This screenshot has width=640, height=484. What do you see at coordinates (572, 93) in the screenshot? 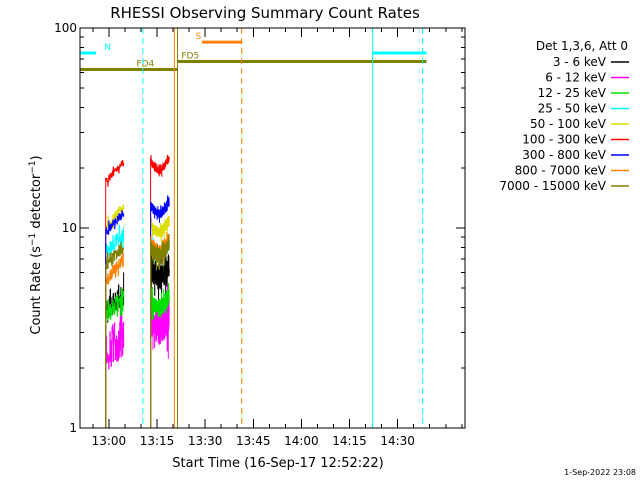
I see `legend-label-2: 12 - 25 keV` at bounding box center [572, 93].